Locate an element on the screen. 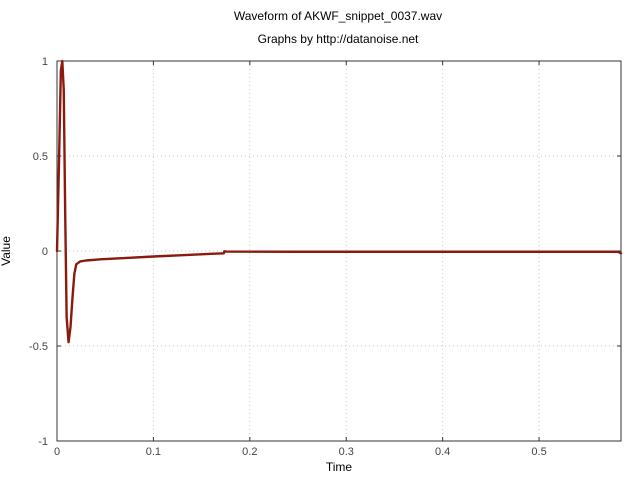  x-tick-label: 0 is located at coordinates (57, 452).